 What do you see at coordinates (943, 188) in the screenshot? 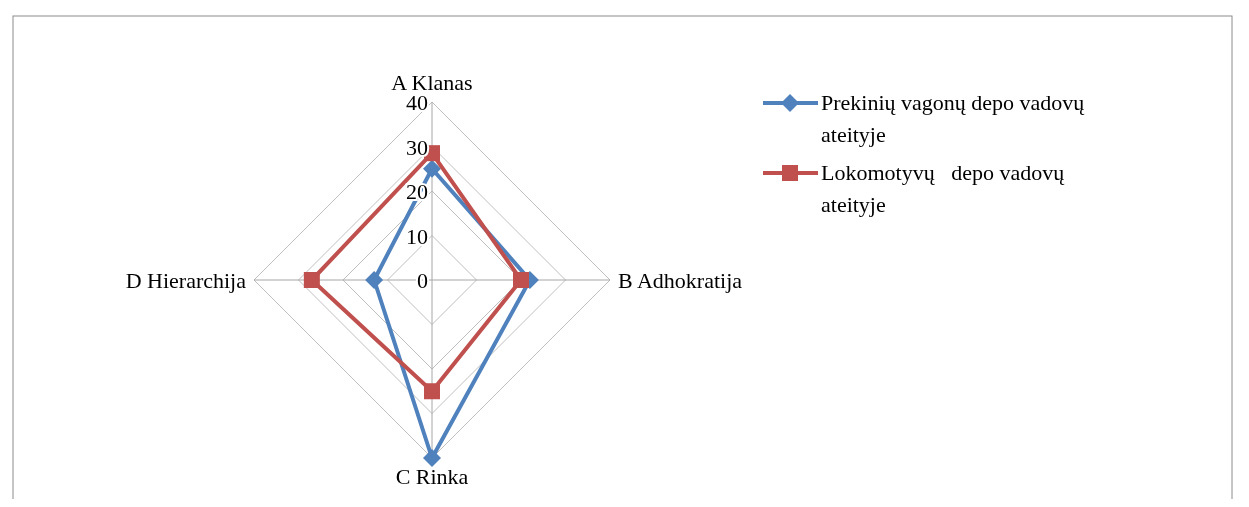
I see `legend-label: Lokomotyvų depo vadovų ateityje` at bounding box center [943, 188].